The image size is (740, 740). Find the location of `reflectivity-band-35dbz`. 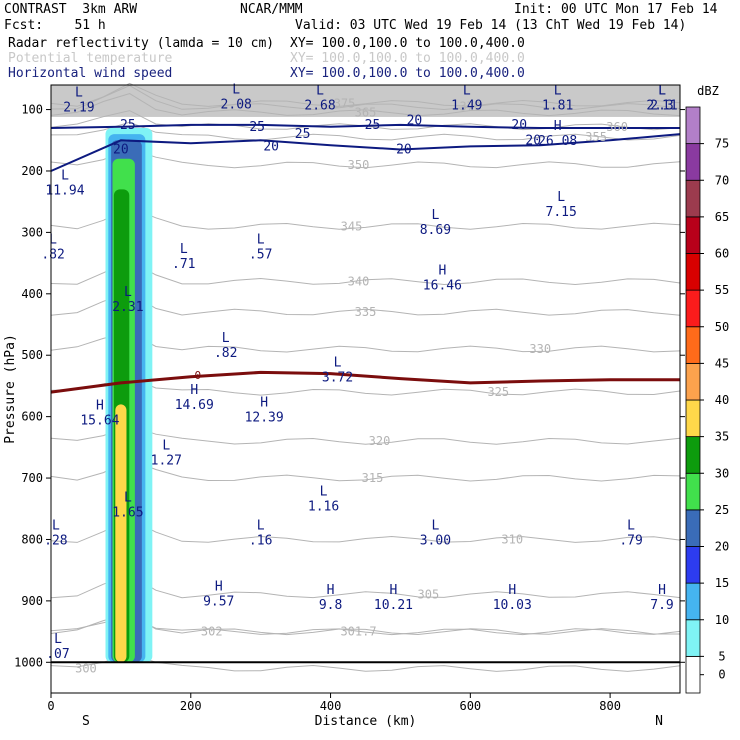

reflectivity-band-35dbz is located at coordinates (121, 533).